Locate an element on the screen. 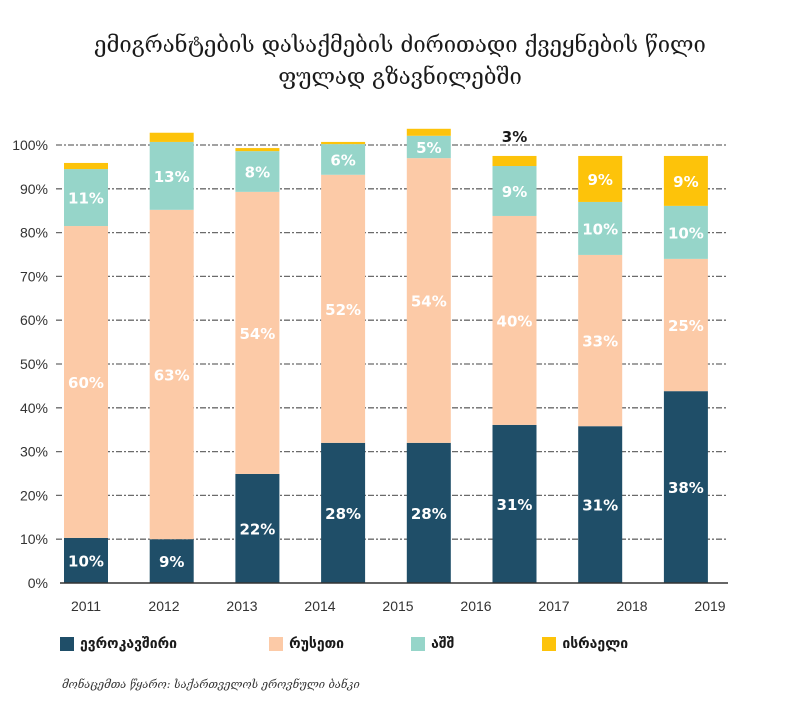 The width and height of the screenshot is (800, 715). y-tick-label: 60% is located at coordinates (34, 320).